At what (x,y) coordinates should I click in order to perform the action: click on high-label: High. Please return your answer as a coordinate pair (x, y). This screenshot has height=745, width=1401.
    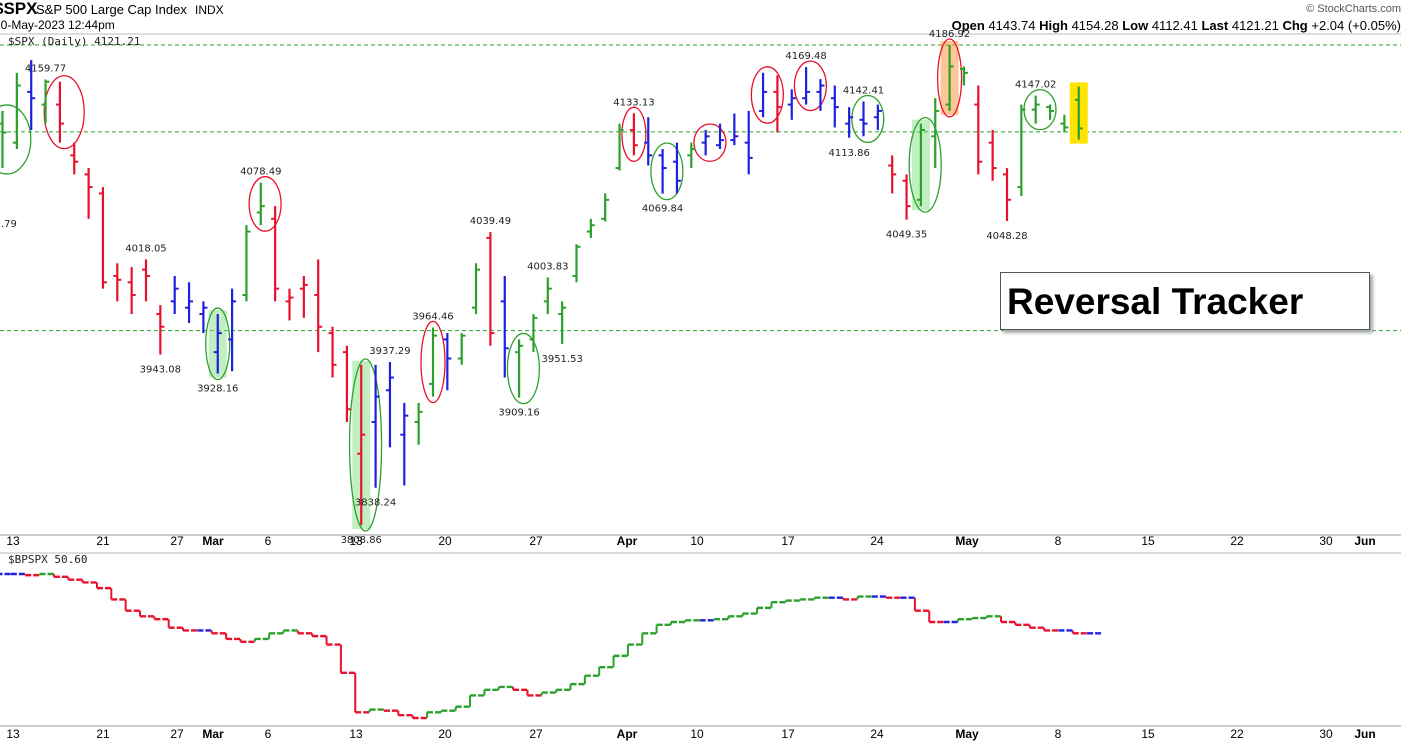
    Looking at the image, I should click on (1053, 25).